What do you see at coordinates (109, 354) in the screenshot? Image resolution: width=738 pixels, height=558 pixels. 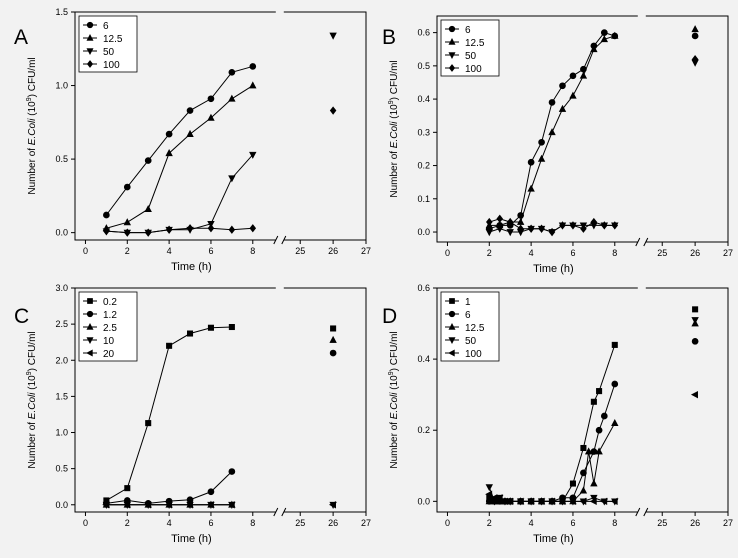 I see `legend-label: 20` at bounding box center [109, 354].